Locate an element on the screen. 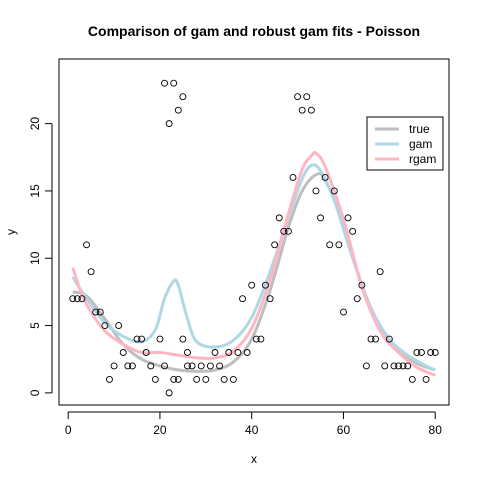  y-axis: 0 5 10 15 20 is located at coordinates (40, 256).